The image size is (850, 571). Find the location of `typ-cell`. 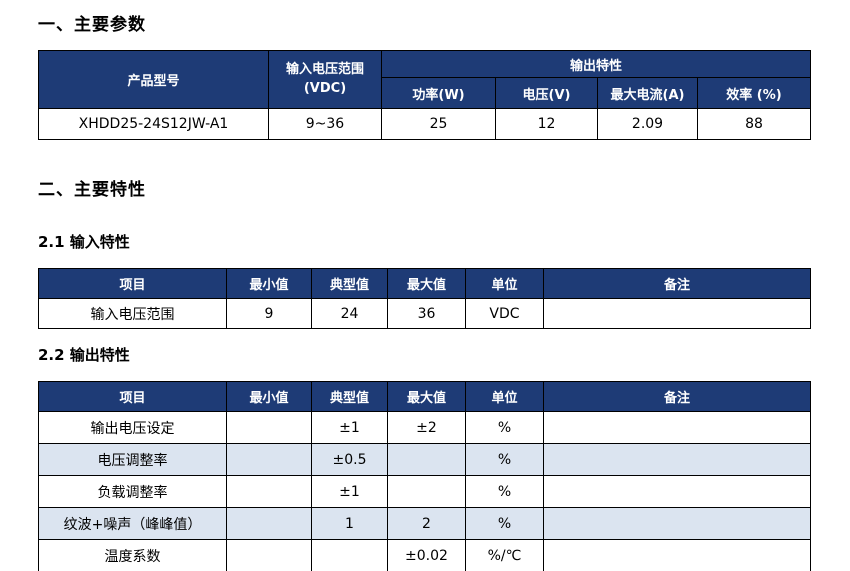

typ-cell is located at coordinates (349, 555).